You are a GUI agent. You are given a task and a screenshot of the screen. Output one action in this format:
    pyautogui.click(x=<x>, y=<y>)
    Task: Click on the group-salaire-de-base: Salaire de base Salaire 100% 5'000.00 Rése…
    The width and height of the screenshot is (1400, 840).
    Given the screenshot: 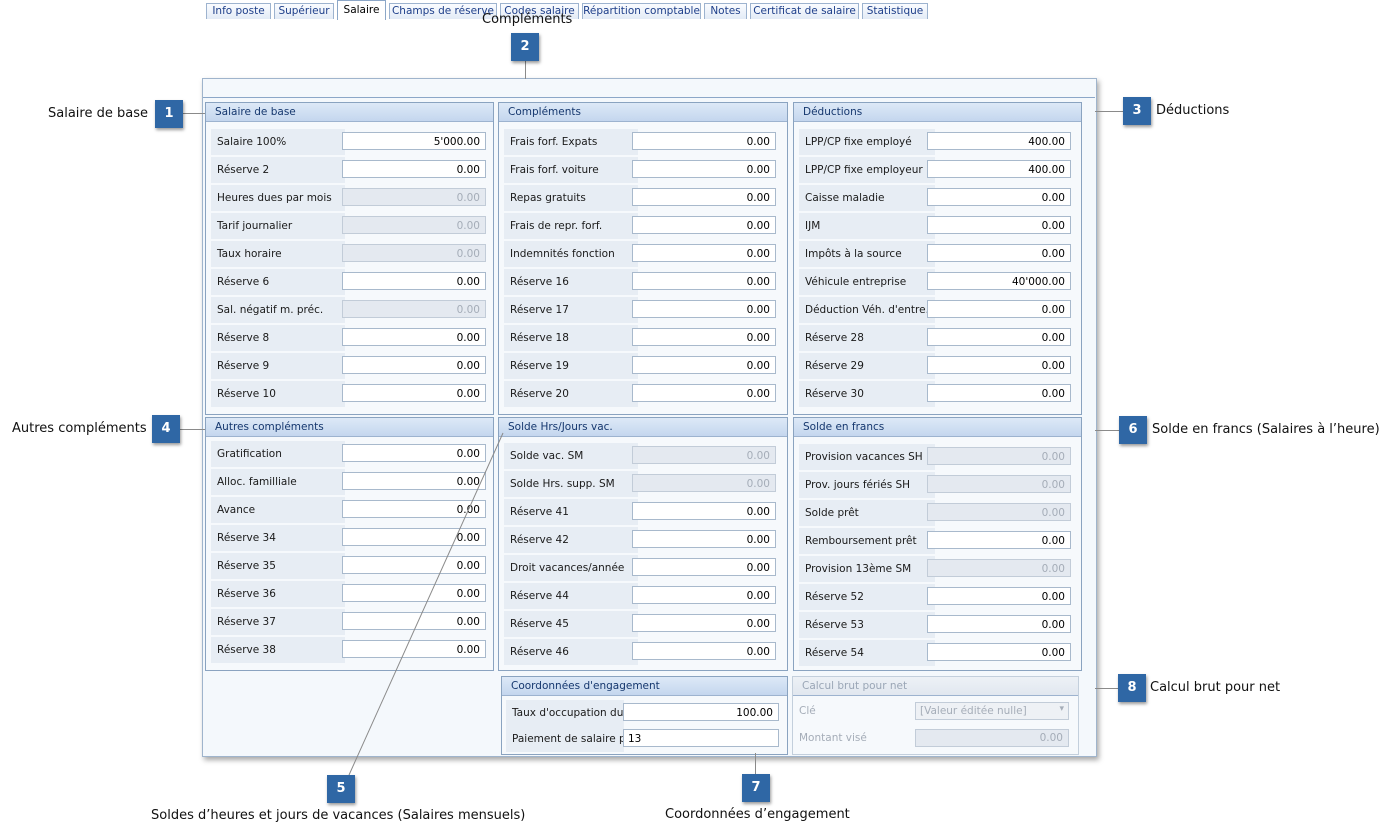 What is the action you would take?
    pyautogui.click(x=349, y=258)
    